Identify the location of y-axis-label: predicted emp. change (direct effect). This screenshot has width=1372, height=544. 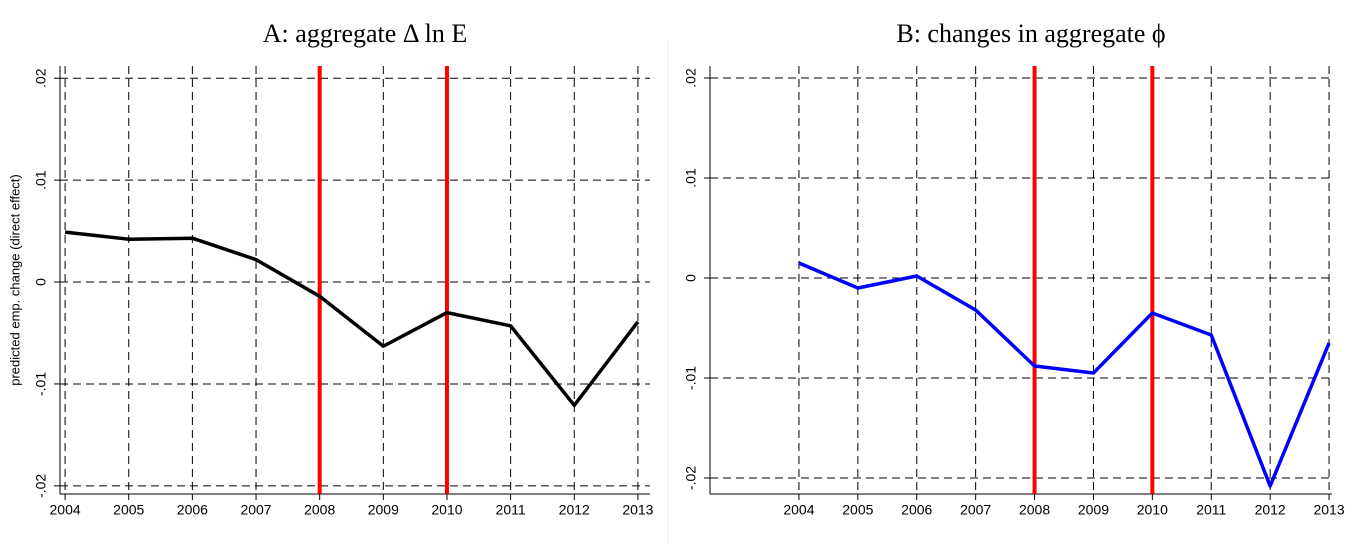
(14, 280).